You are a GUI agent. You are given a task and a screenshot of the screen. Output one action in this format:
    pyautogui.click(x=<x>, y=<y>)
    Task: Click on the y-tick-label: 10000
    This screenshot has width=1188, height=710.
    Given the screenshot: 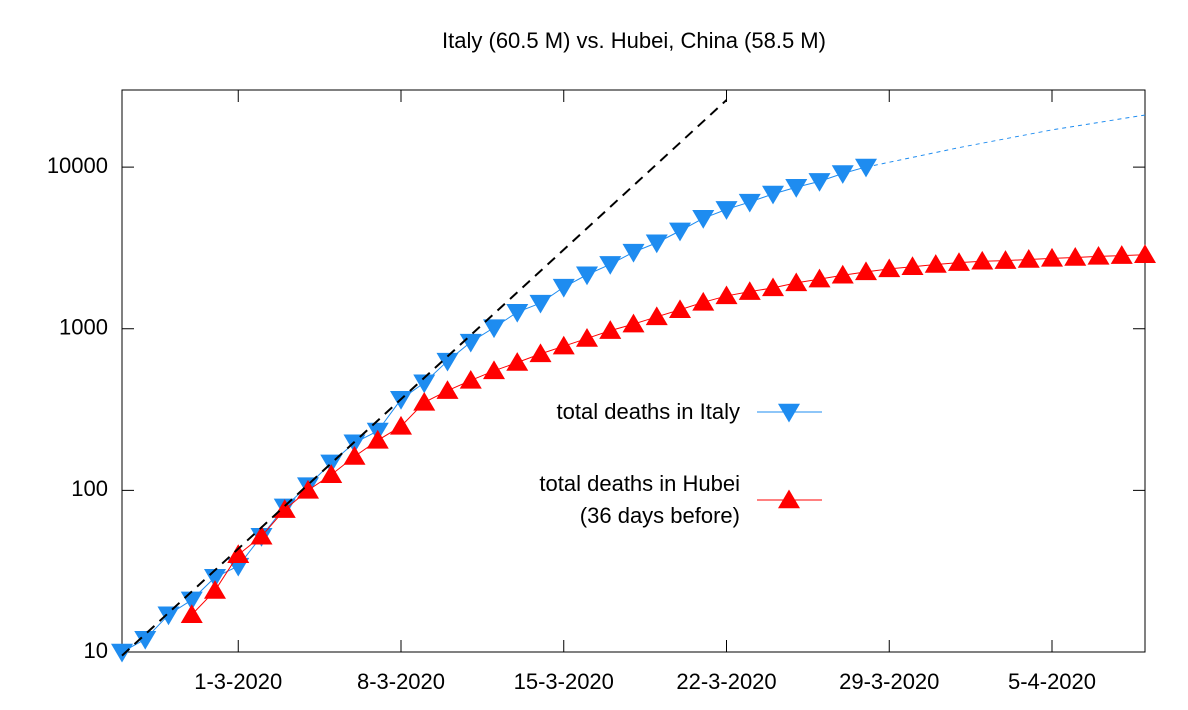 What is the action you would take?
    pyautogui.click(x=77, y=165)
    